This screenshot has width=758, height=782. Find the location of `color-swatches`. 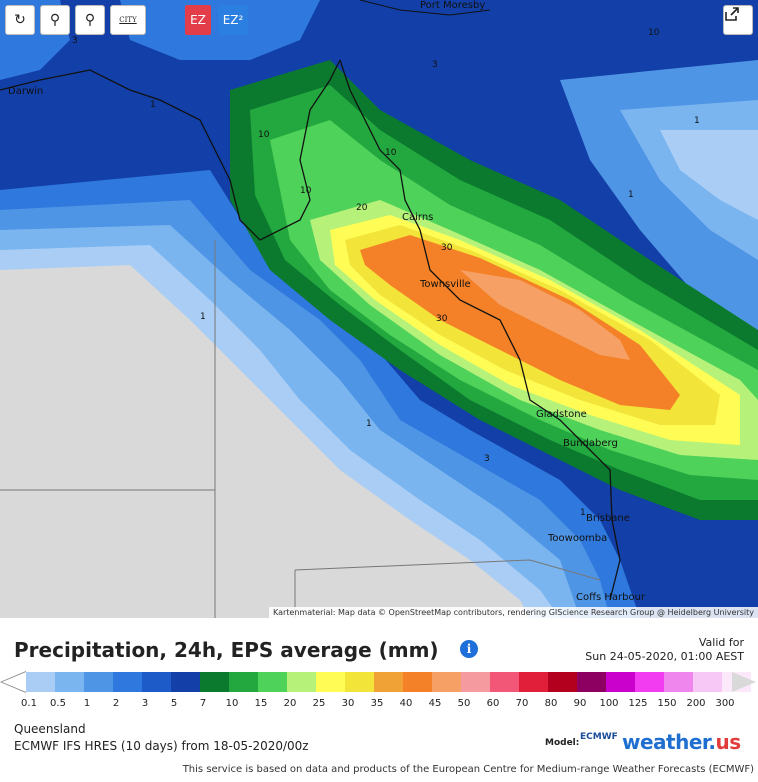

color-swatches is located at coordinates (388, 682).